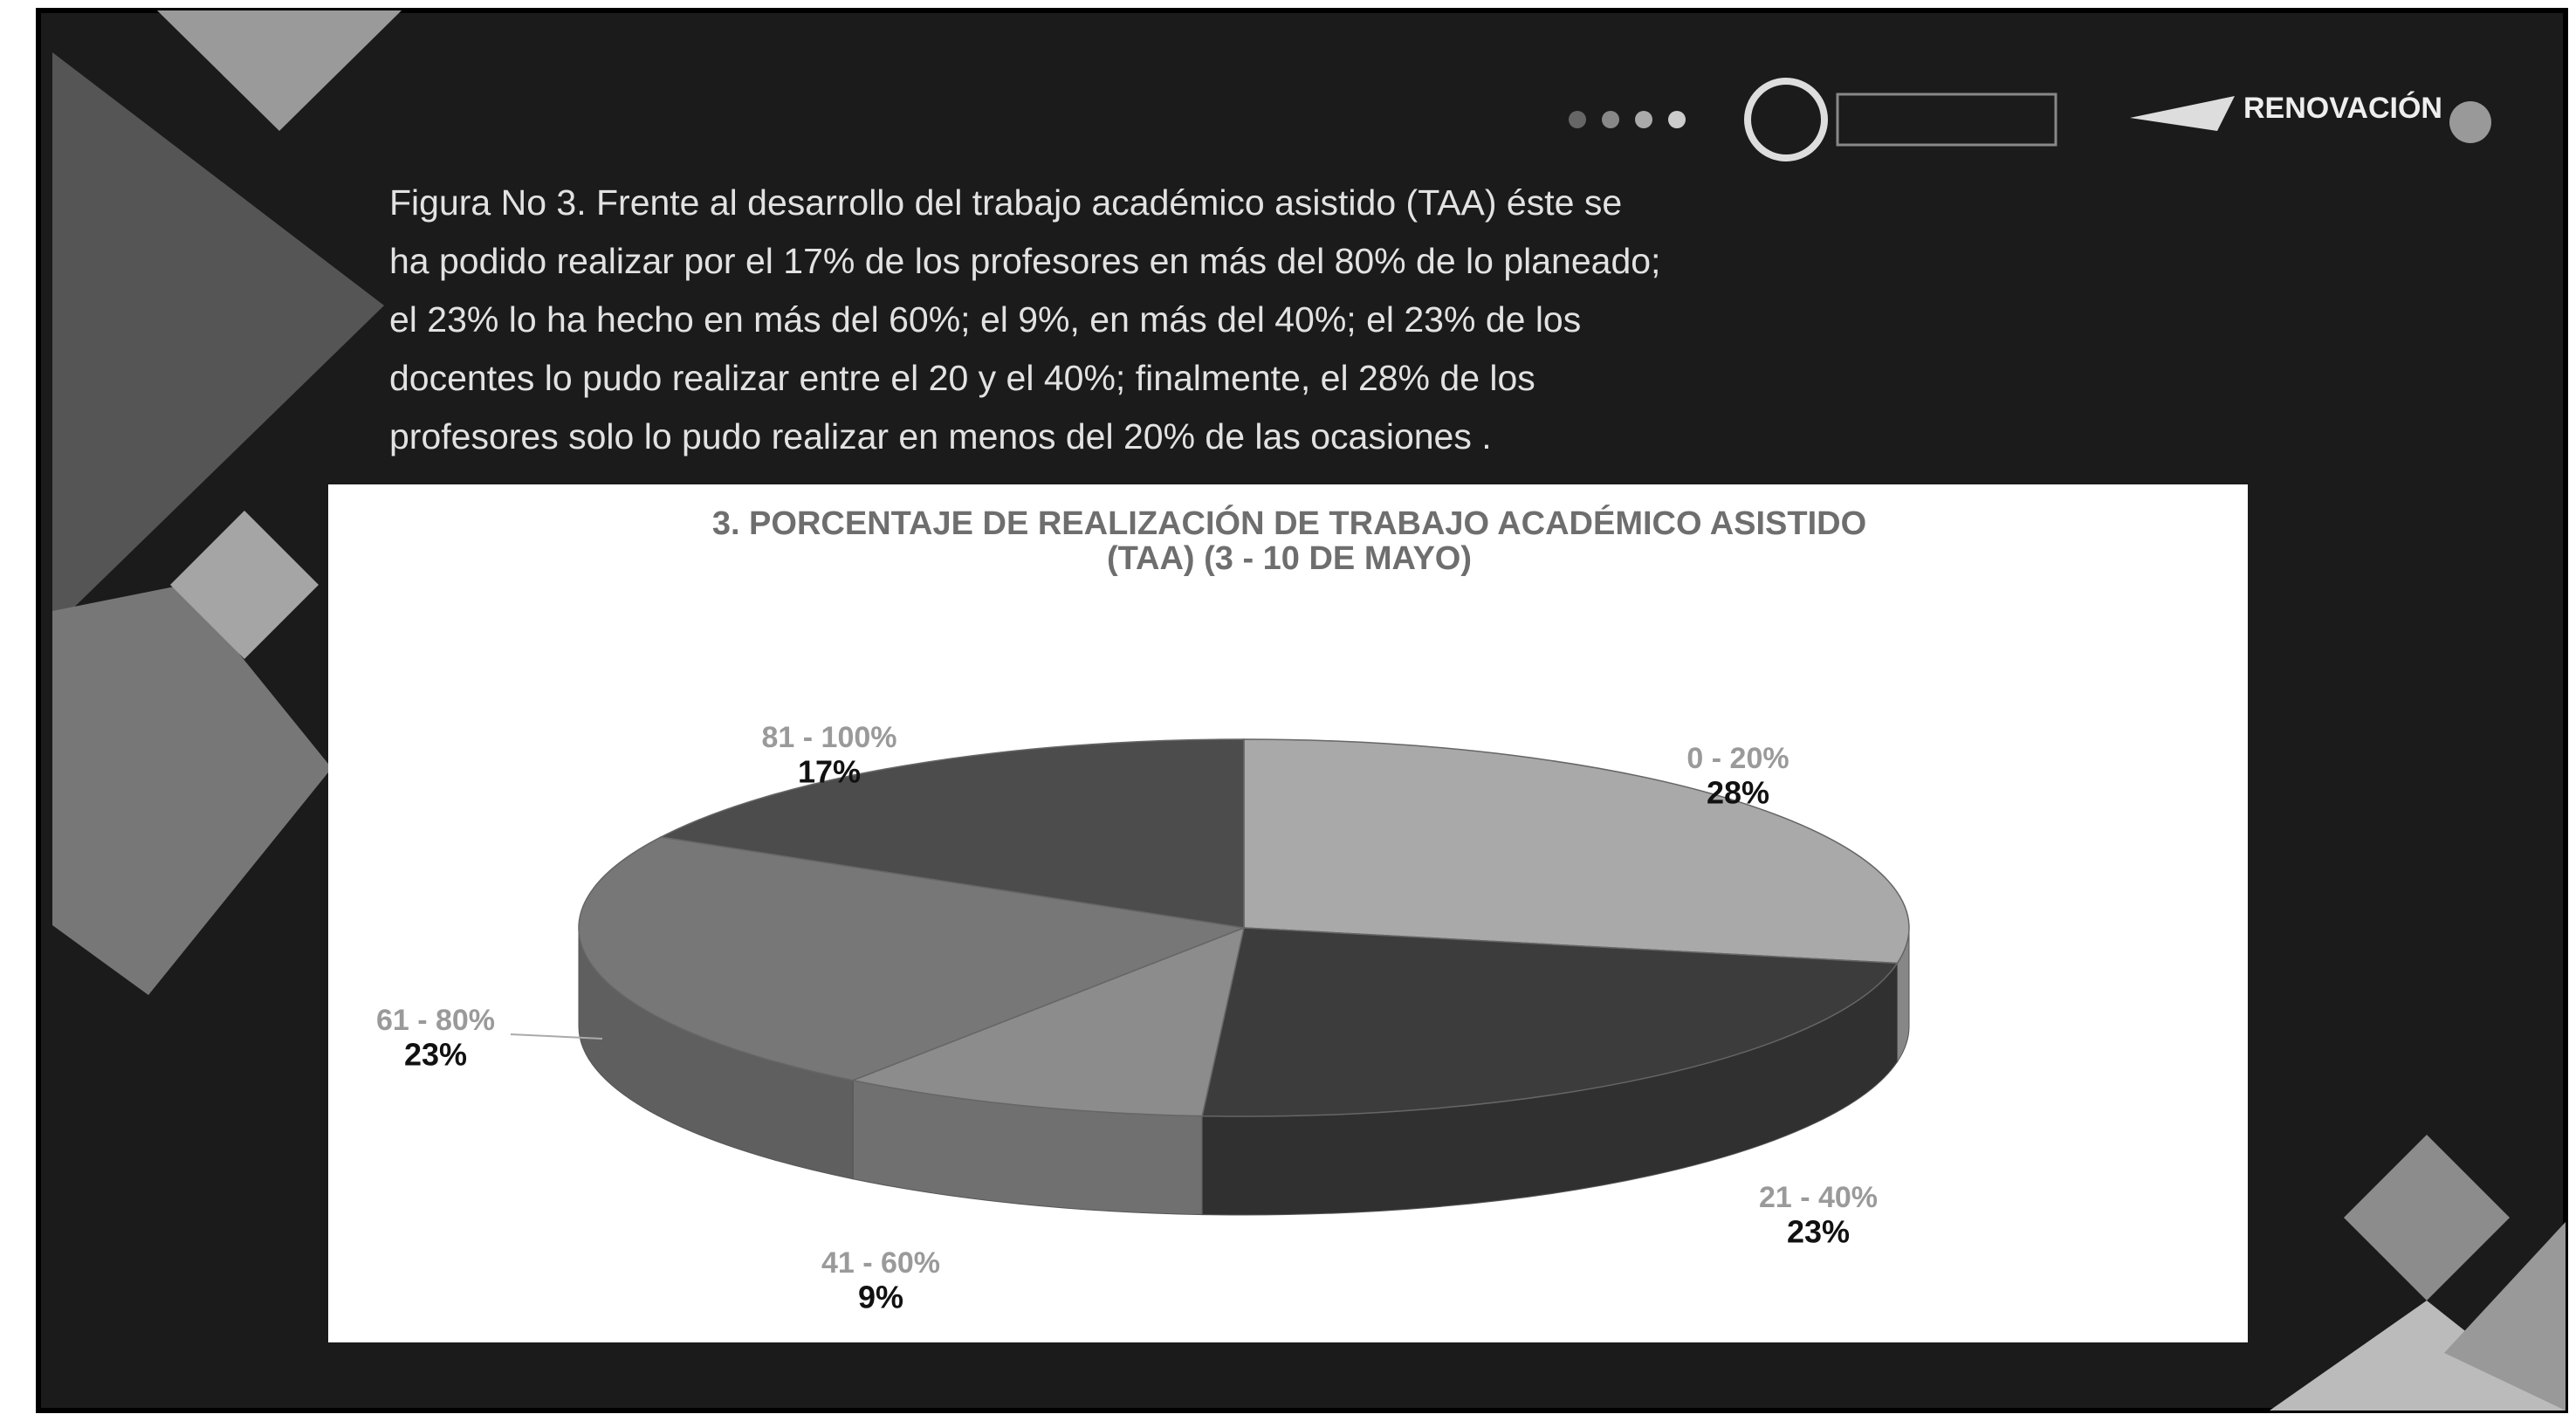  What do you see at coordinates (1818, 1197) in the screenshot?
I see `category-label: 21 - 40%` at bounding box center [1818, 1197].